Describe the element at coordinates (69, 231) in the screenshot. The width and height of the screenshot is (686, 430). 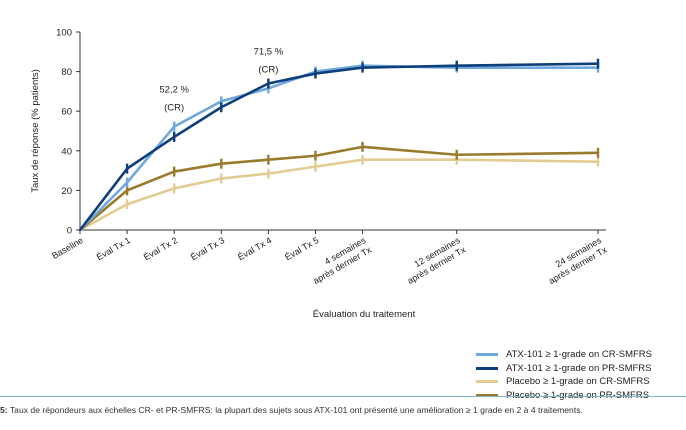
I see `y-tick-label: 0` at that location.